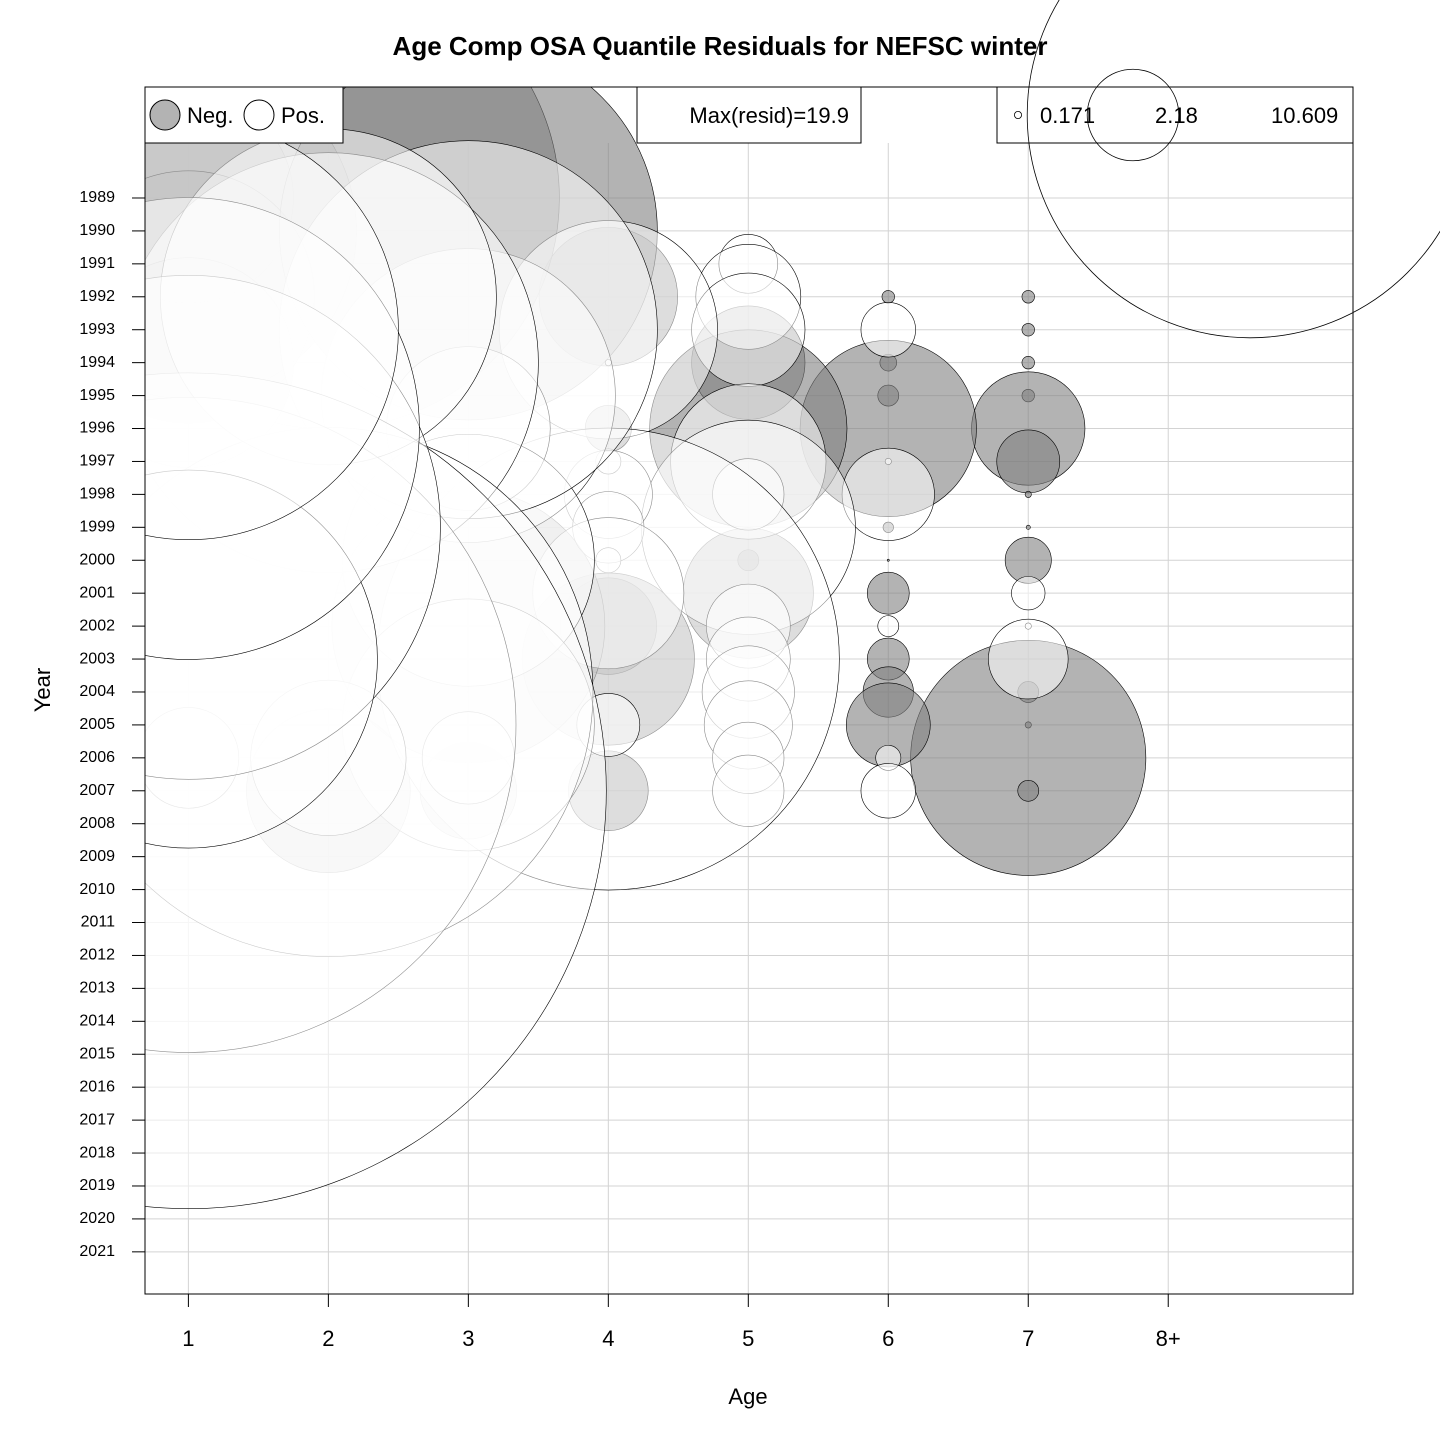  Describe the element at coordinates (748, 1338) in the screenshot. I see `x-tick-label: 5` at that location.